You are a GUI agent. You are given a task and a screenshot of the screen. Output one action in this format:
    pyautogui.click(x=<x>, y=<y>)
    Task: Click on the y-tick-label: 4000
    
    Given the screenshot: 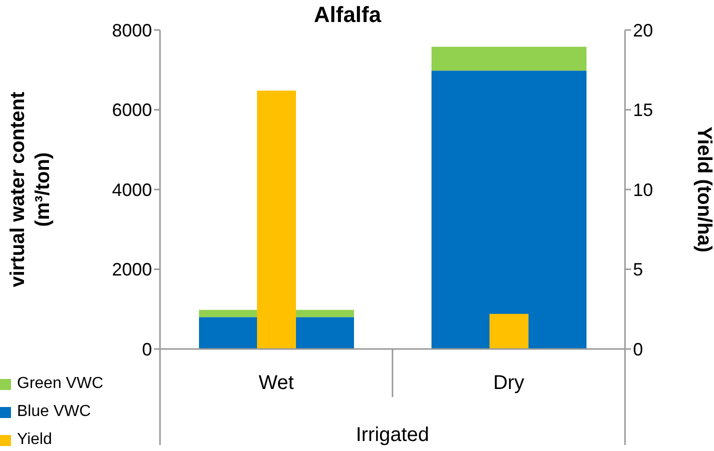 What is the action you would take?
    pyautogui.click(x=132, y=190)
    